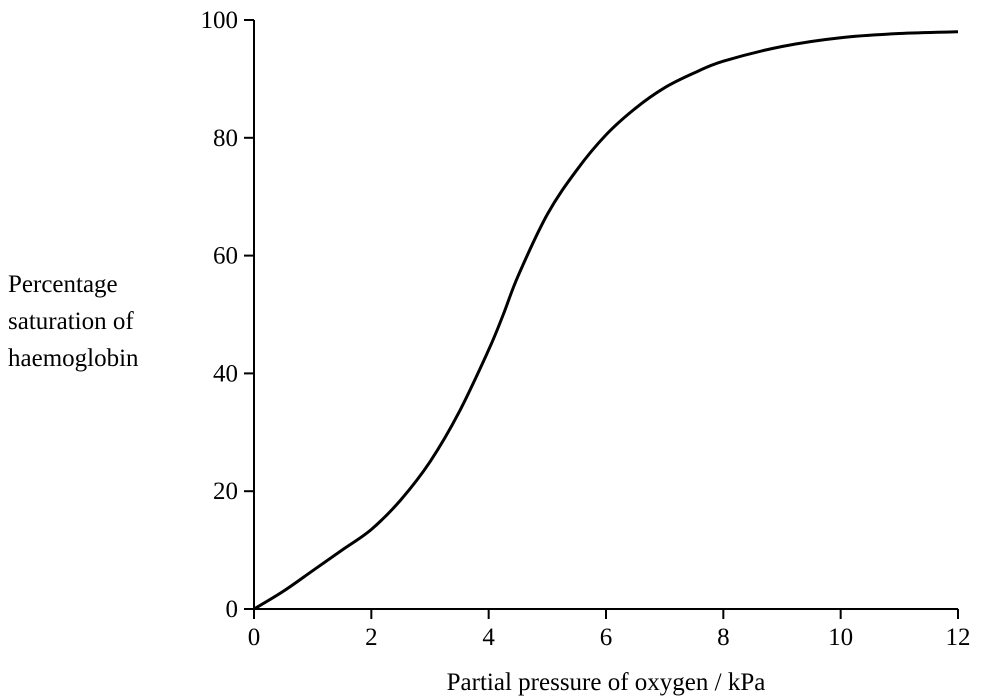 Image resolution: width=992 pixels, height=698 pixels. I want to click on x-tick-label: 2, so click(371, 637).